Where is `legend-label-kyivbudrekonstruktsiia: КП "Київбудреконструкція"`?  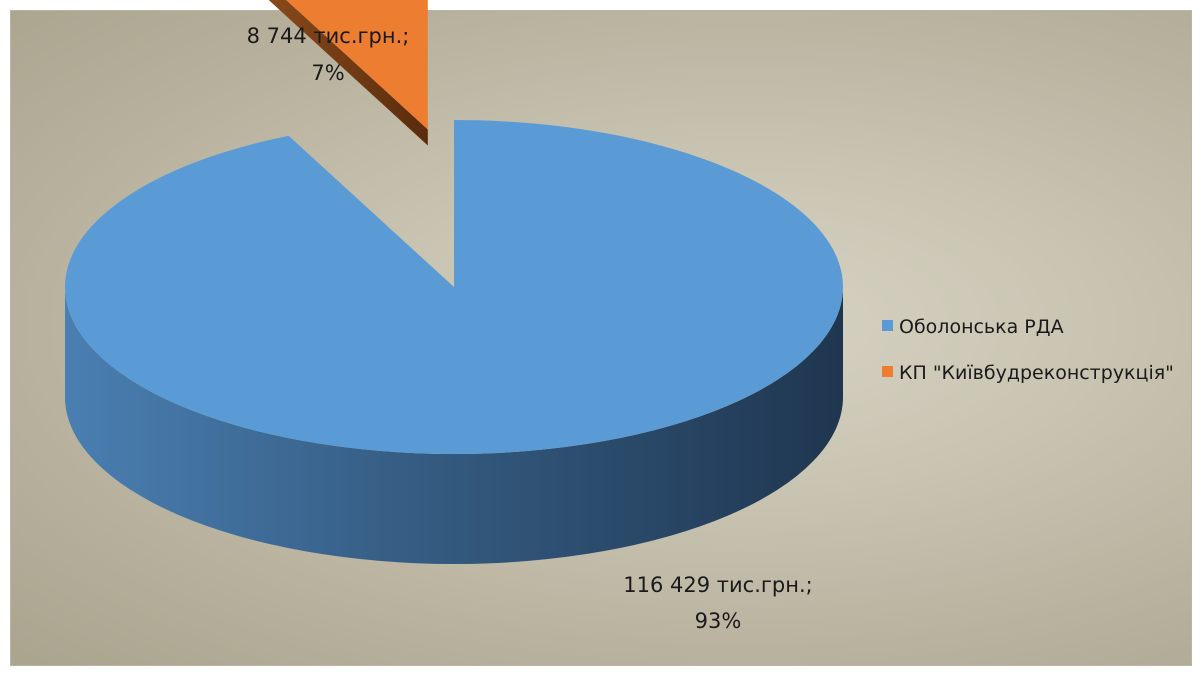
legend-label-kyivbudrekonstruktsiia: КП "Київбудреконструкція" is located at coordinates (1036, 373).